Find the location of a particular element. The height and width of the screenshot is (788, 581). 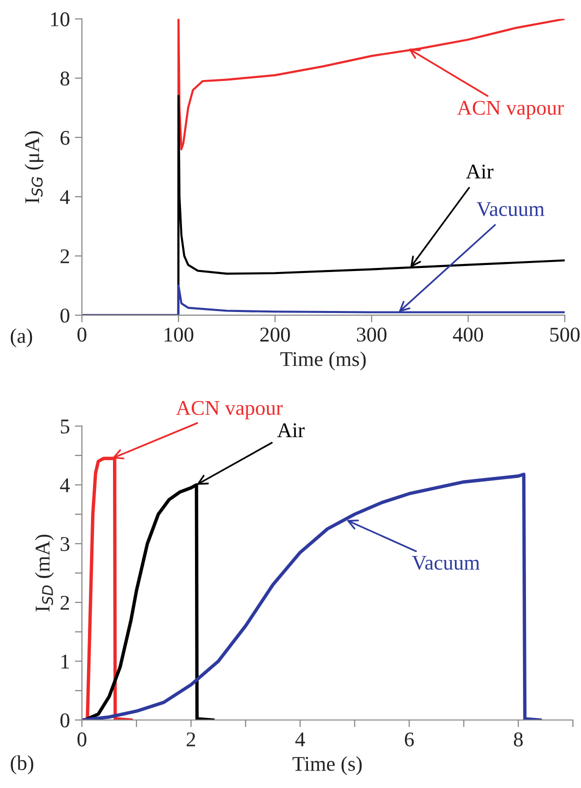

x-tick-label: 500 is located at coordinates (565, 335).